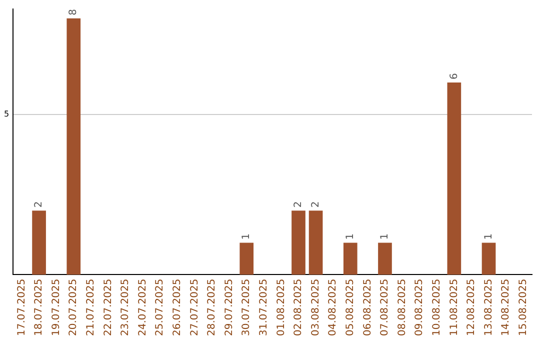 The width and height of the screenshot is (540, 340). Describe the element at coordinates (298, 307) in the screenshot. I see `x-tick-label: 02.08.2025` at that location.